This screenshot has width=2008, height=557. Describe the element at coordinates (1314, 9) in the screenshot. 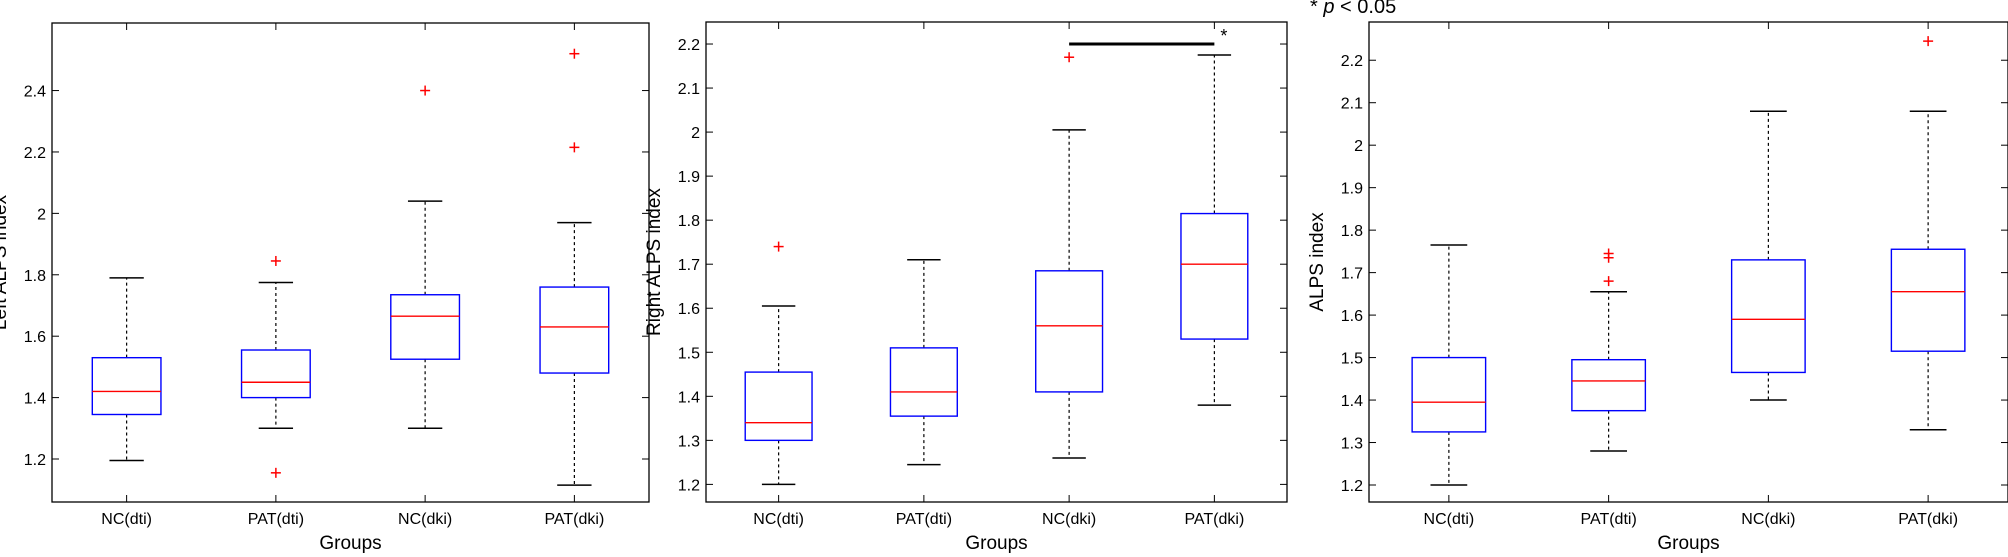

I see `significance-star: *` at that location.